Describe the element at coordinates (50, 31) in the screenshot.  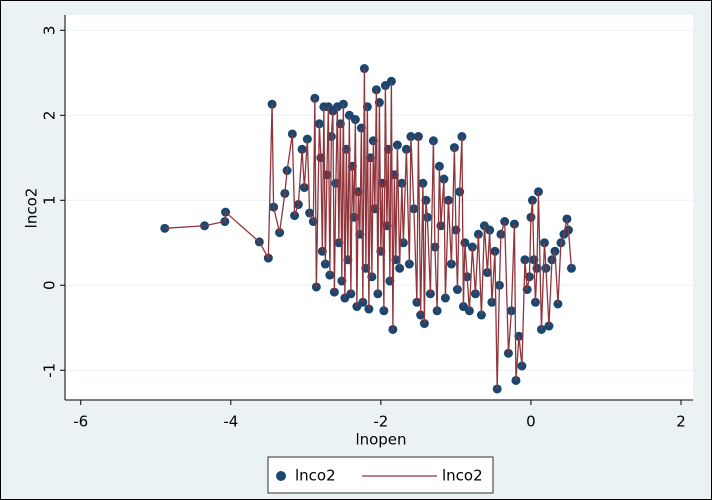
I see `y-tick-label: 3` at that location.